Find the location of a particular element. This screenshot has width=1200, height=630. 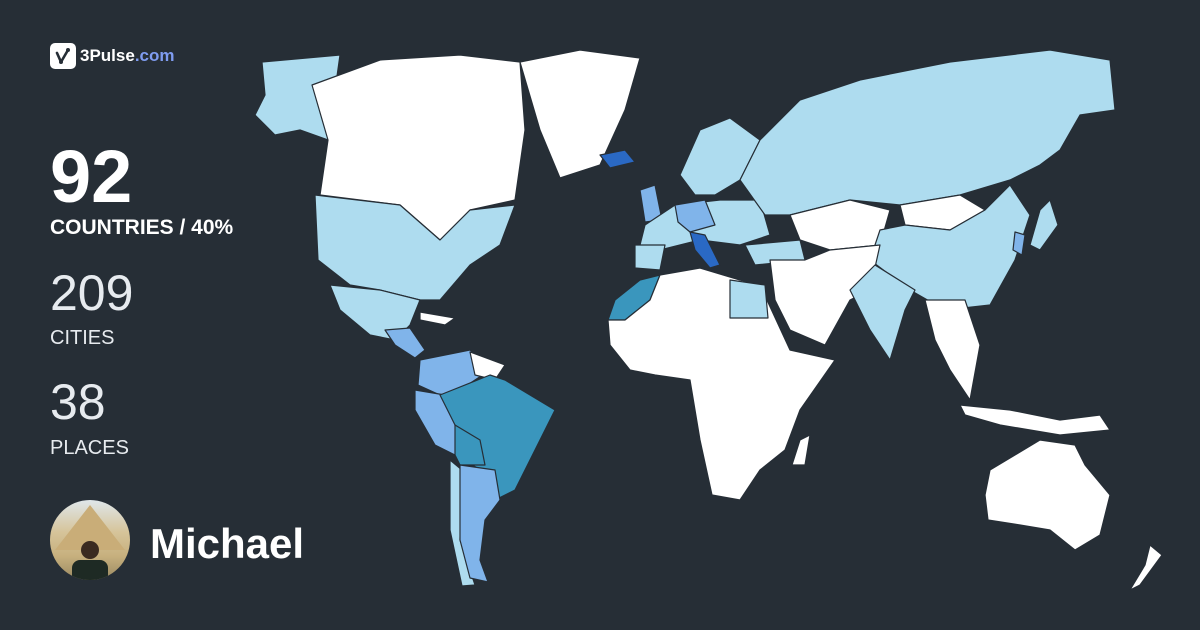

cities-count: 209 is located at coordinates (92, 293).